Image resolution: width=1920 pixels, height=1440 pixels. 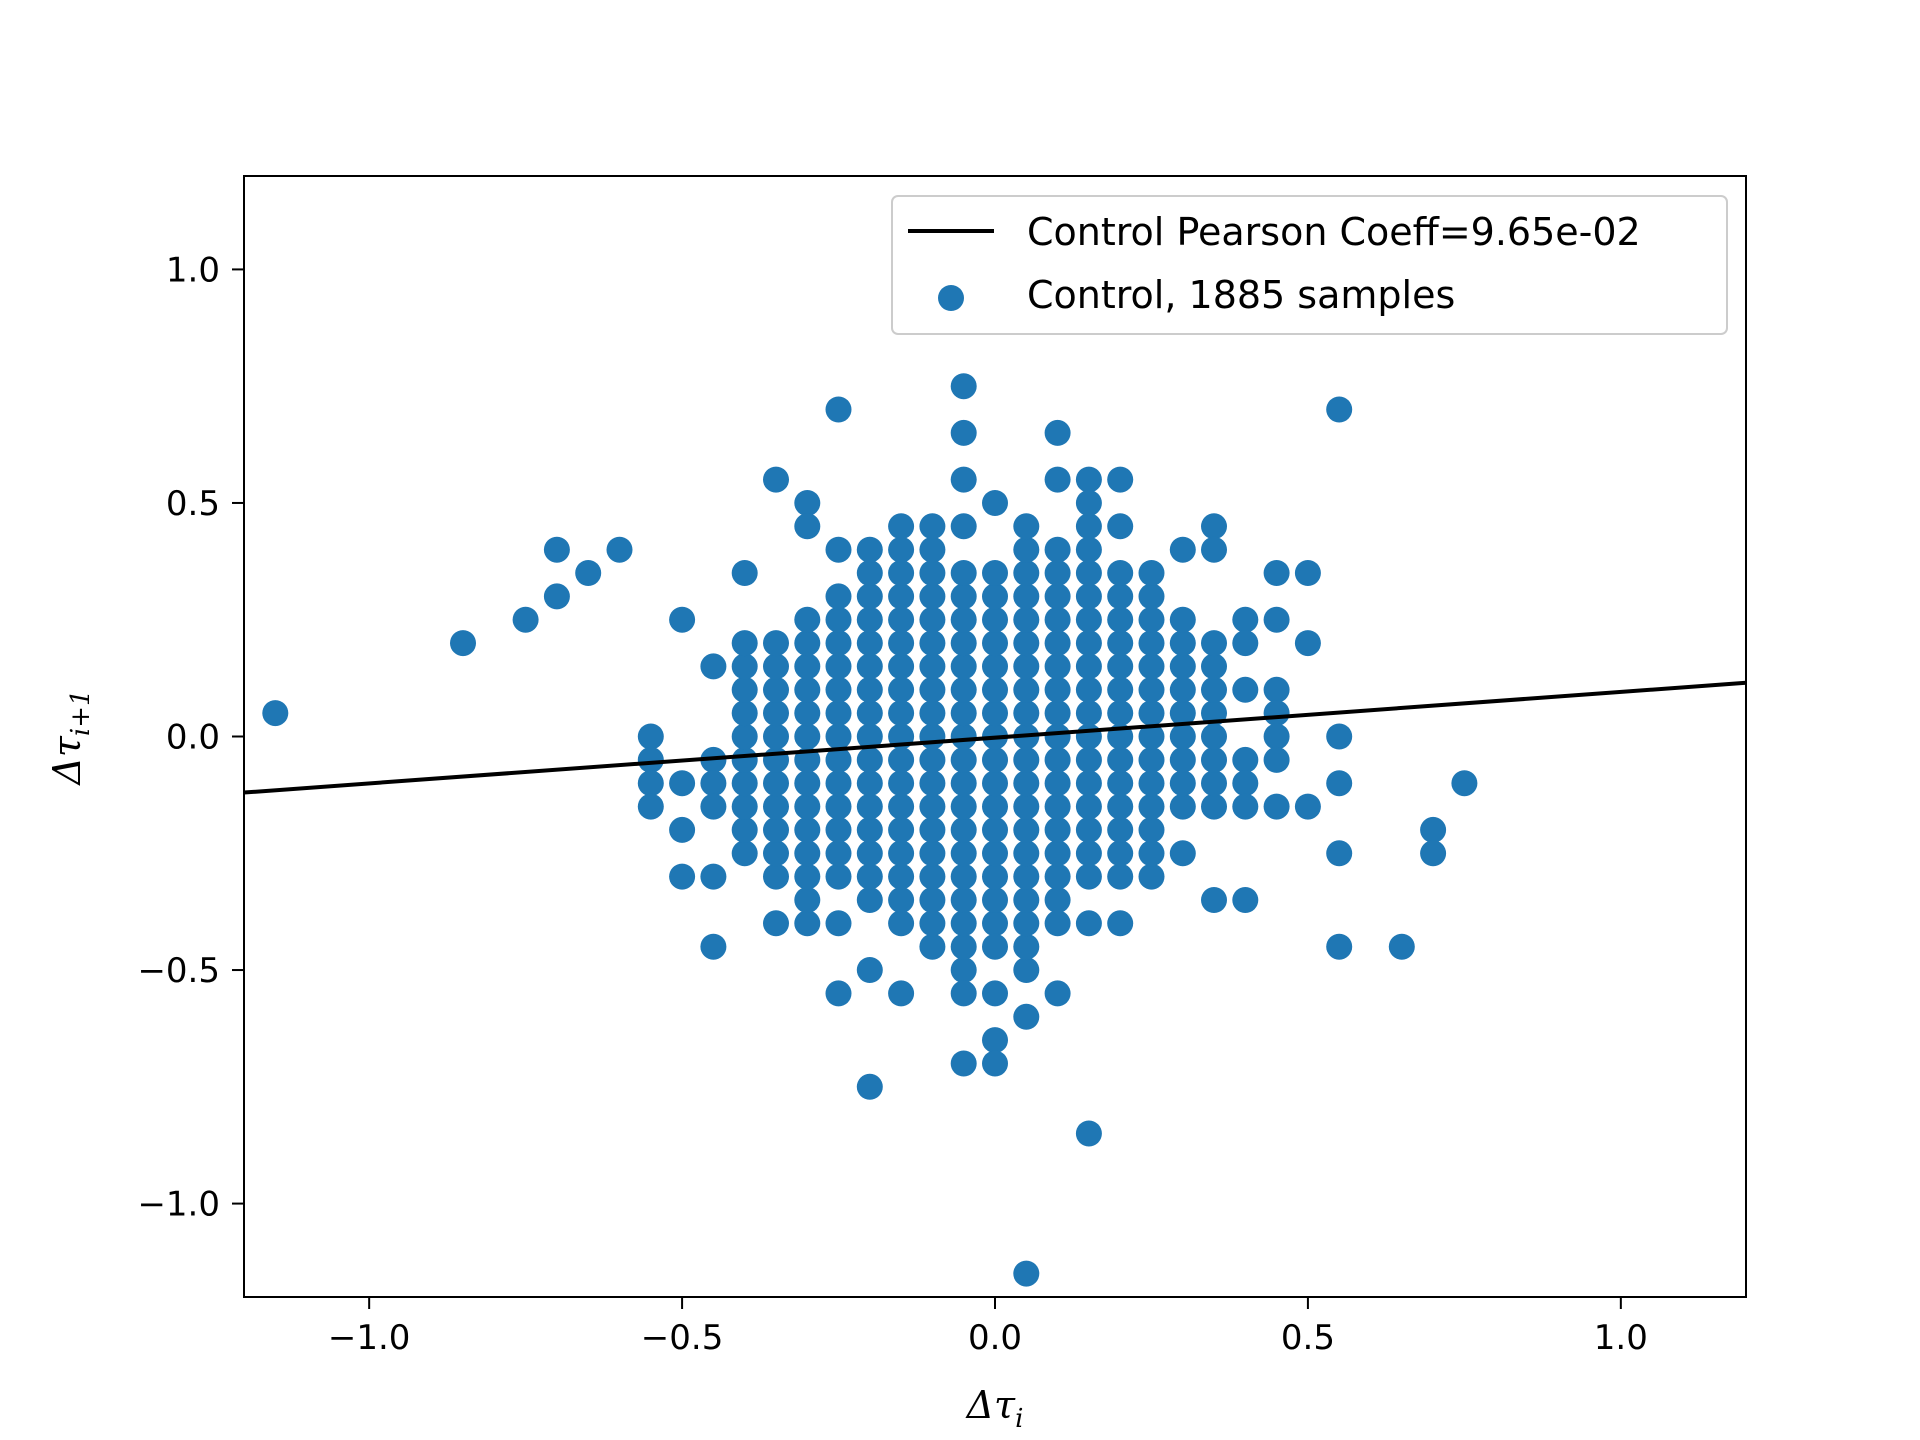 What do you see at coordinates (193, 270) in the screenshot?
I see `y-tick-label: 1.0` at bounding box center [193, 270].